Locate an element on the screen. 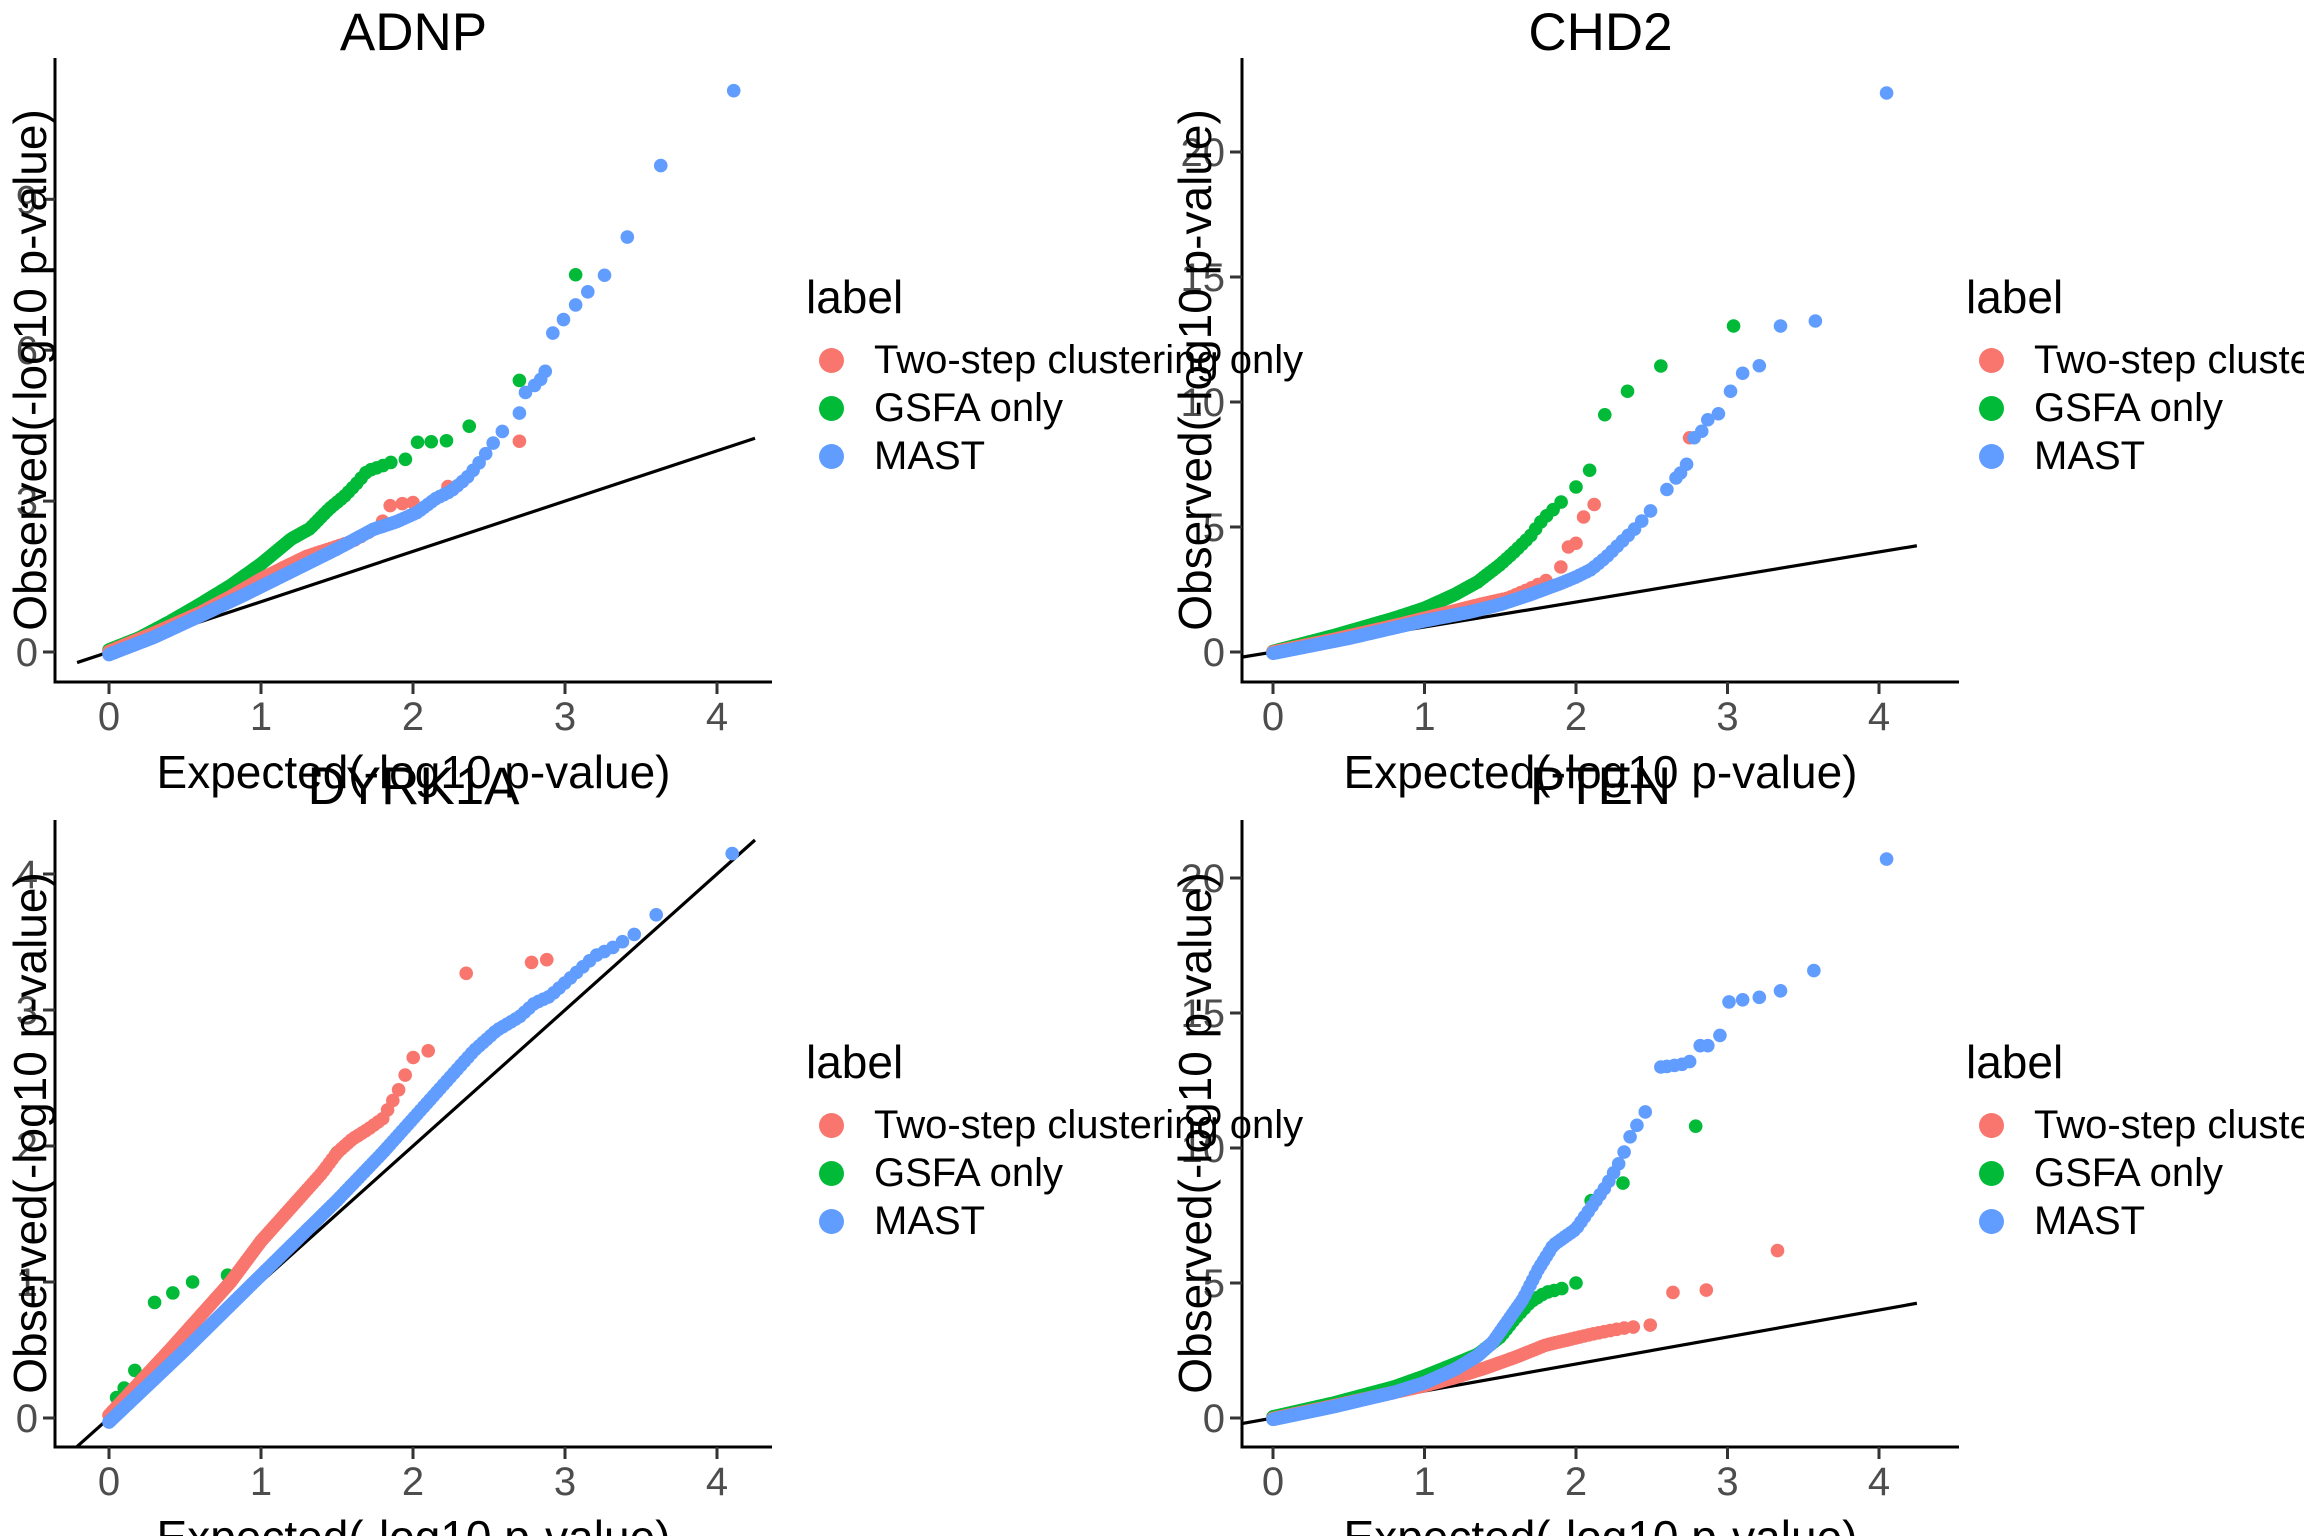 This screenshot has height=1536, width=2304. panel-title-bottom-right: PTEN is located at coordinates (1600, 786).